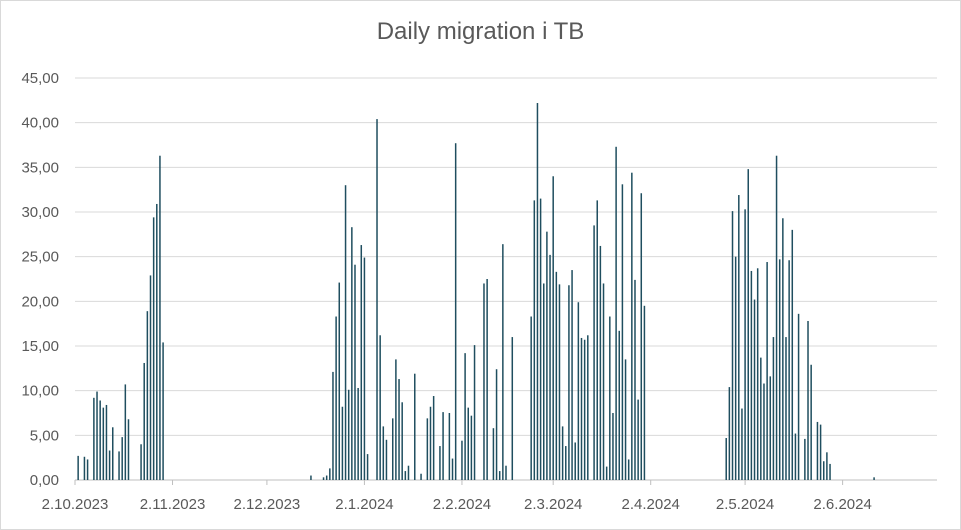  Describe the element at coordinates (745, 504) in the screenshot. I see `x-tick-label: 2.5.2024` at that location.